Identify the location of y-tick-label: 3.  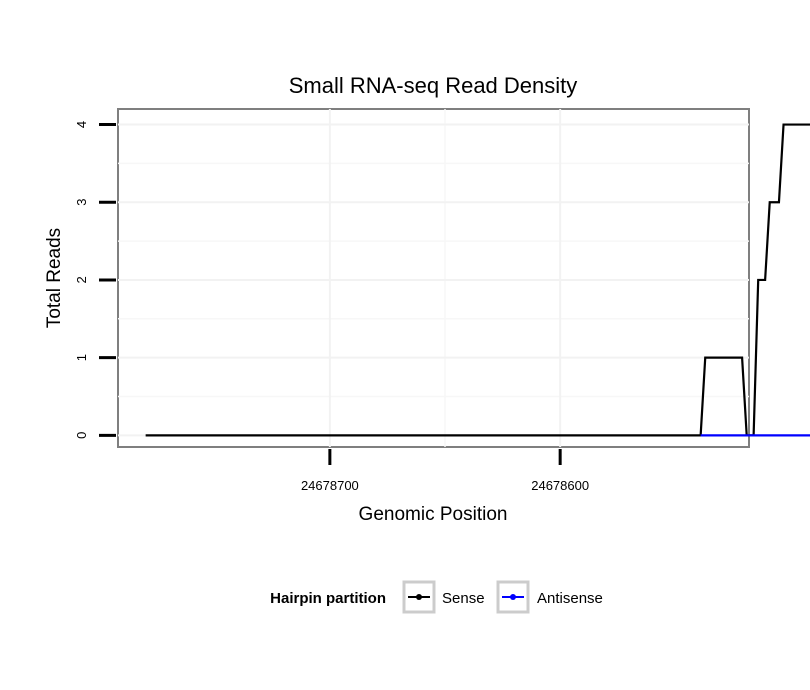
(81, 202).